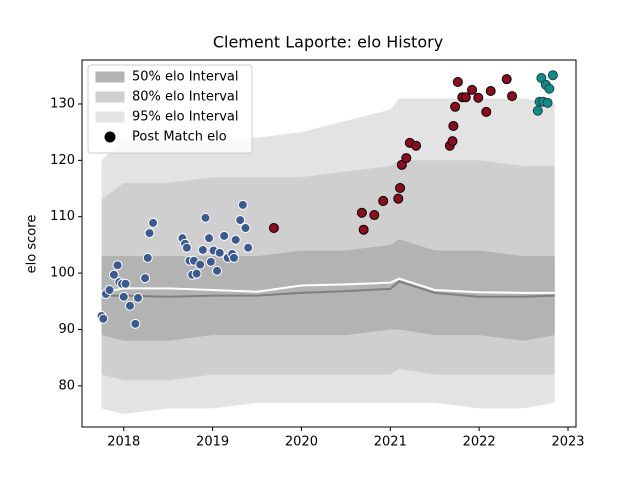  What do you see at coordinates (62, 103) in the screenshot?
I see `y-tick-label: 130` at bounding box center [62, 103].